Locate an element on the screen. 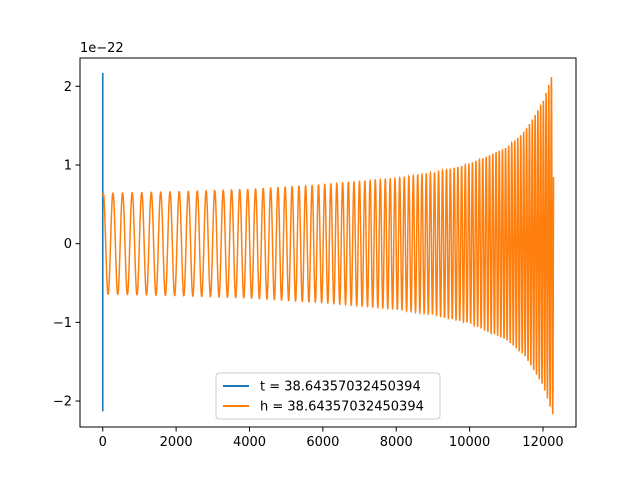 This screenshot has height=480, width=640. y-tick-label: −1 is located at coordinates (62, 323).